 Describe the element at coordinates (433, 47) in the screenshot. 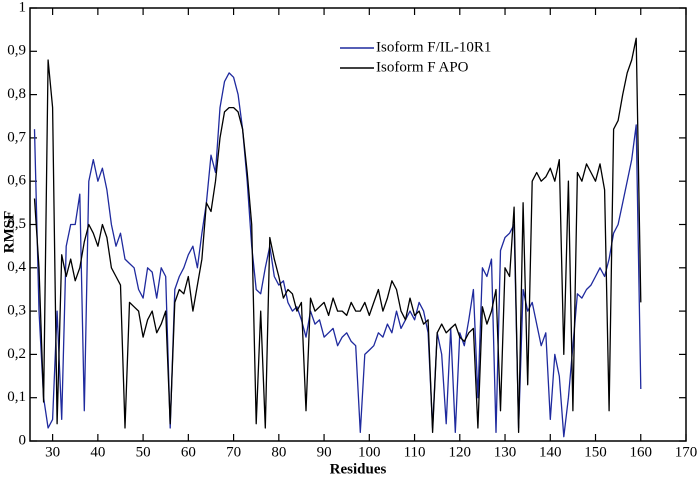

I see `legend-label: Isoform F/IL-10R1` at that location.